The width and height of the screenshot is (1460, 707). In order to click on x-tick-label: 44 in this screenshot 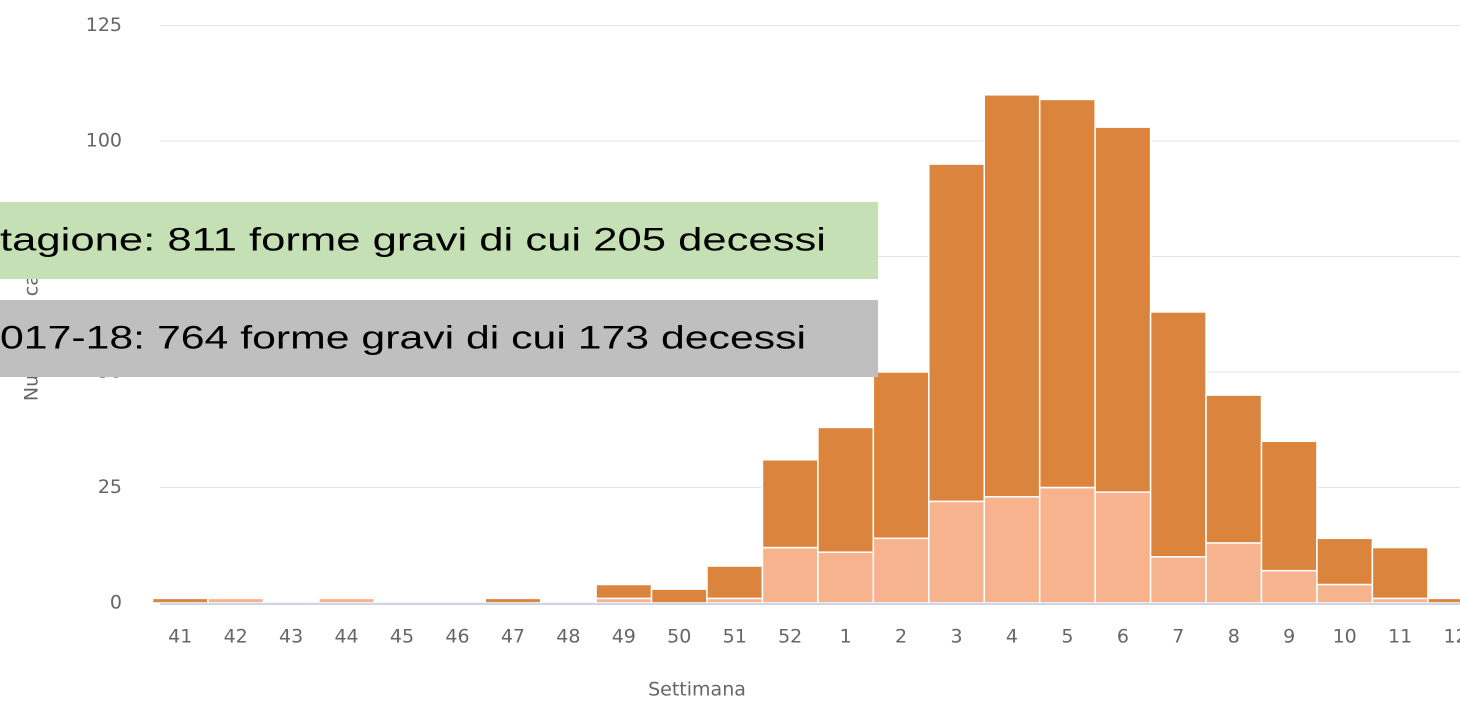, I will do `click(346, 637)`.